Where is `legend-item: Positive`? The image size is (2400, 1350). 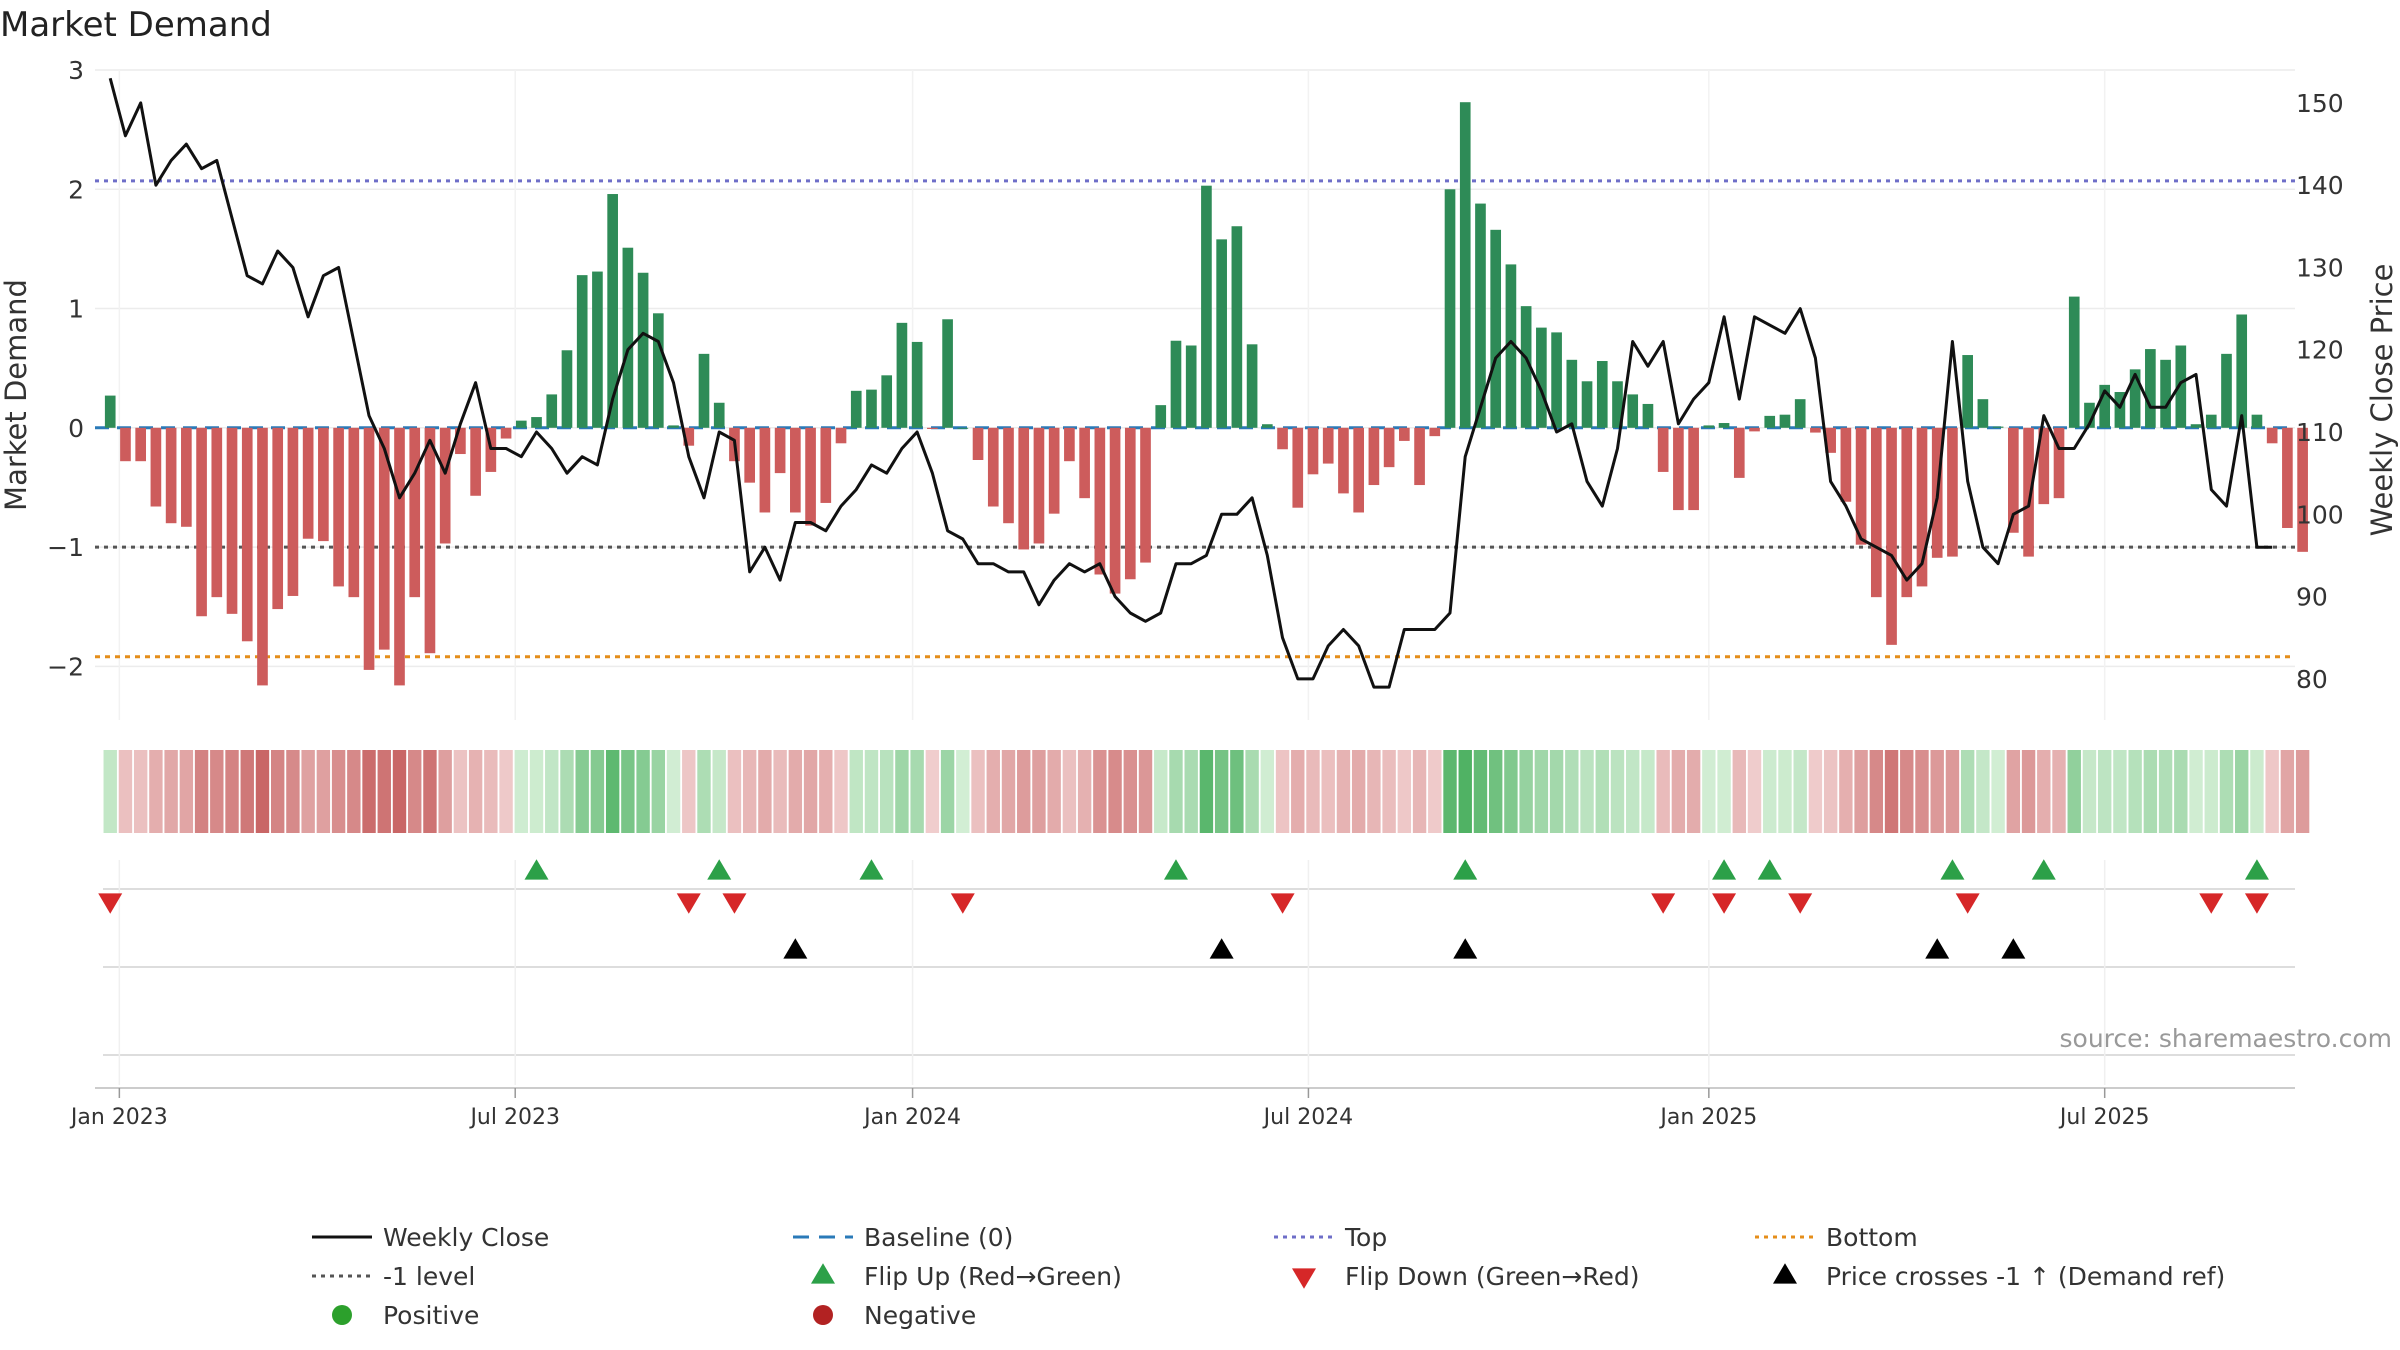
legend-item: Positive is located at coordinates (405, 1315).